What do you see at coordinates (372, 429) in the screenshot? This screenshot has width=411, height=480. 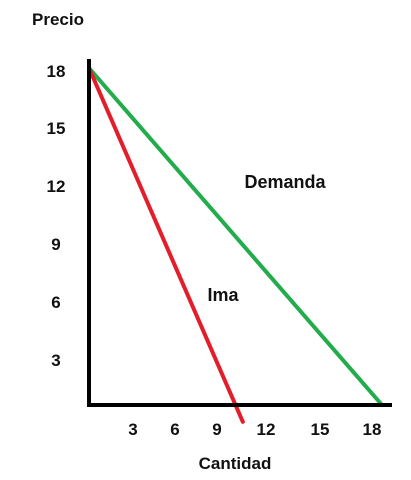 I see `x-tick-label: 18` at bounding box center [372, 429].